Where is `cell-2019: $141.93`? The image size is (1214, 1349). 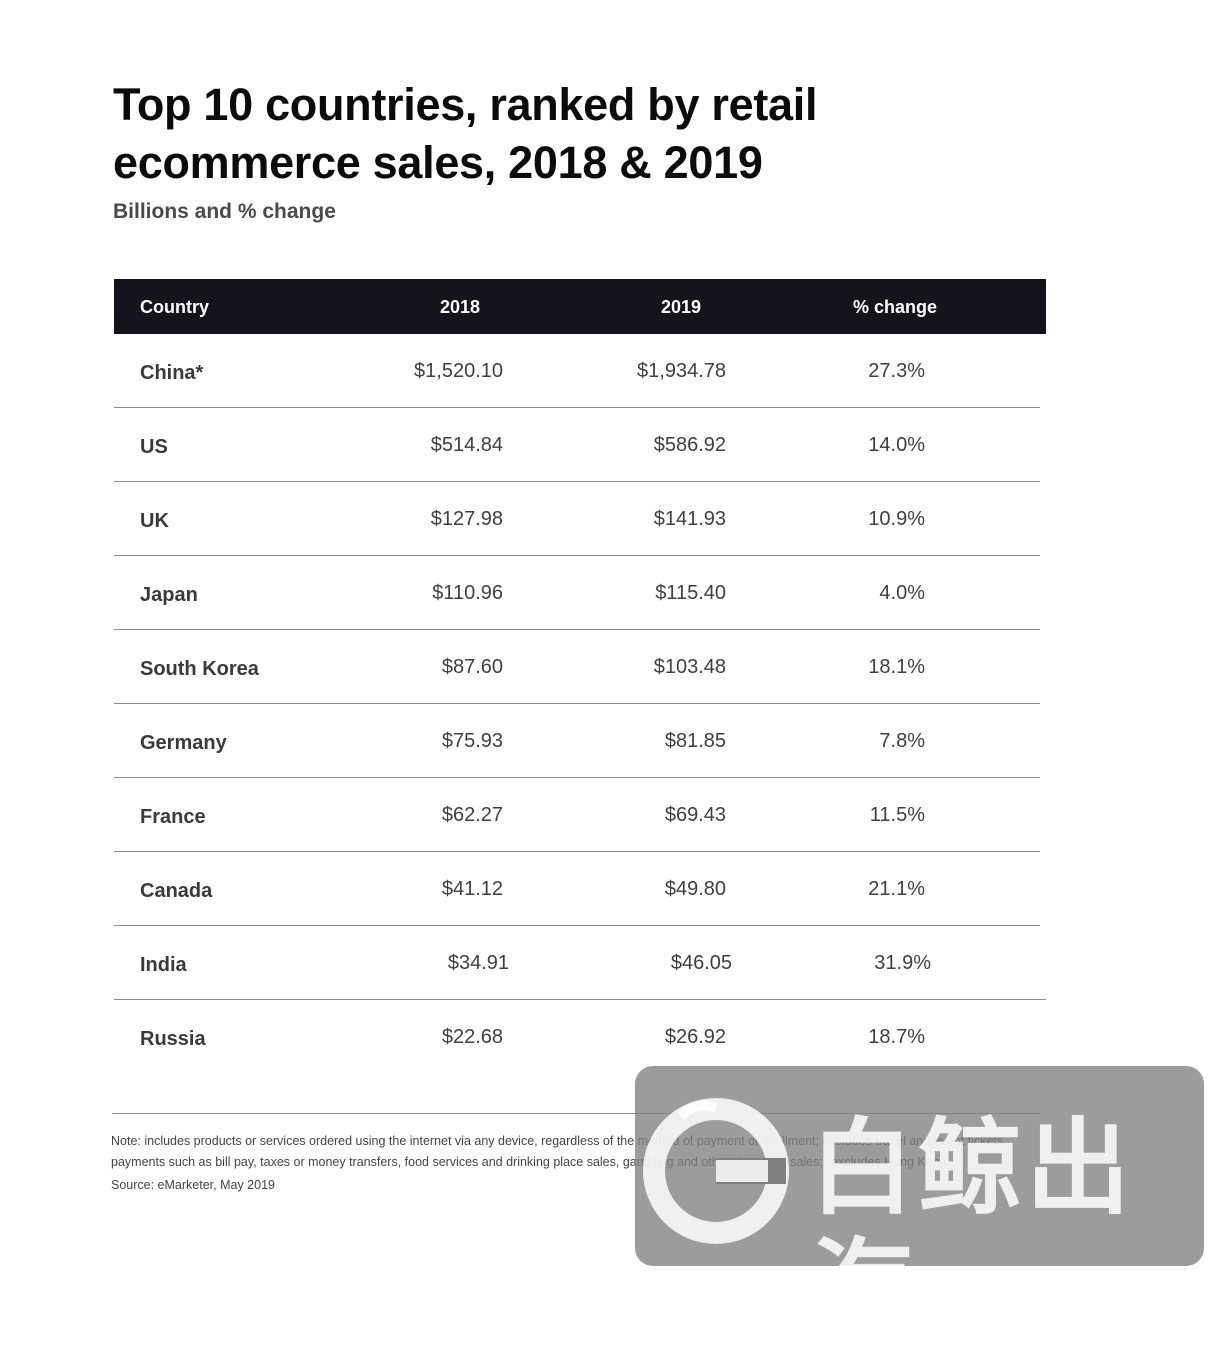
cell-2019: $141.93 is located at coordinates (689, 519).